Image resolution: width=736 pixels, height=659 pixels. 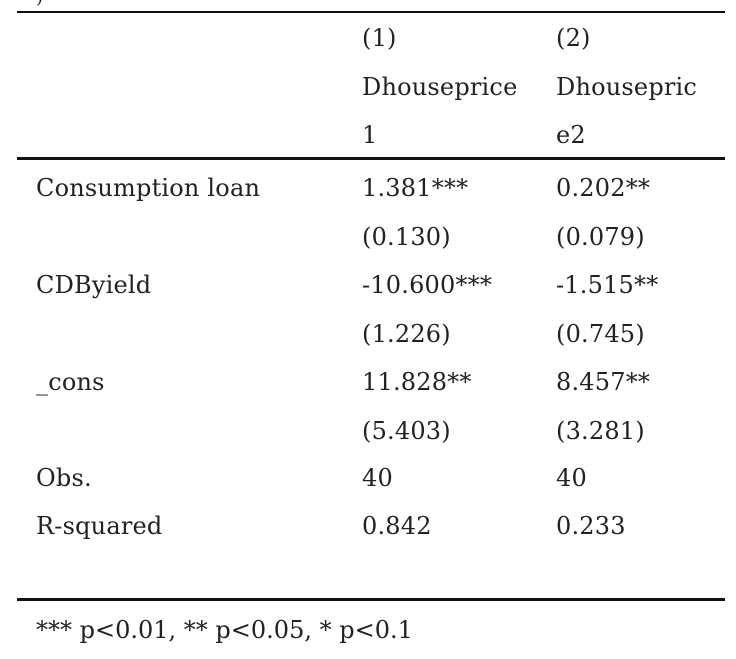 What do you see at coordinates (440, 87) in the screenshot?
I see `column-1-name: Dhouseprice` at bounding box center [440, 87].